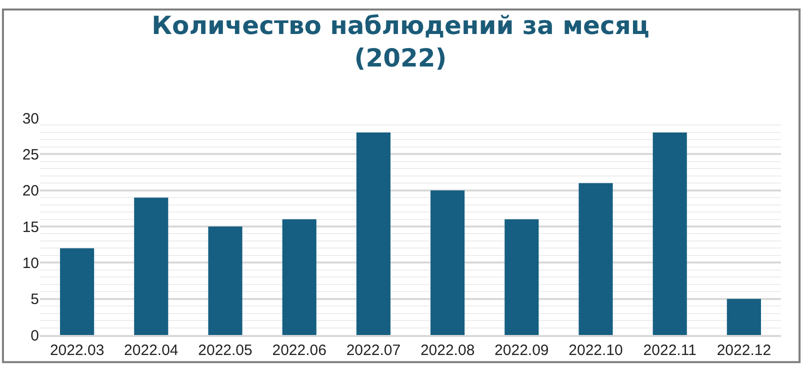  Describe the element at coordinates (595, 350) in the screenshot. I see `x-tick-label: 2022.10` at that location.